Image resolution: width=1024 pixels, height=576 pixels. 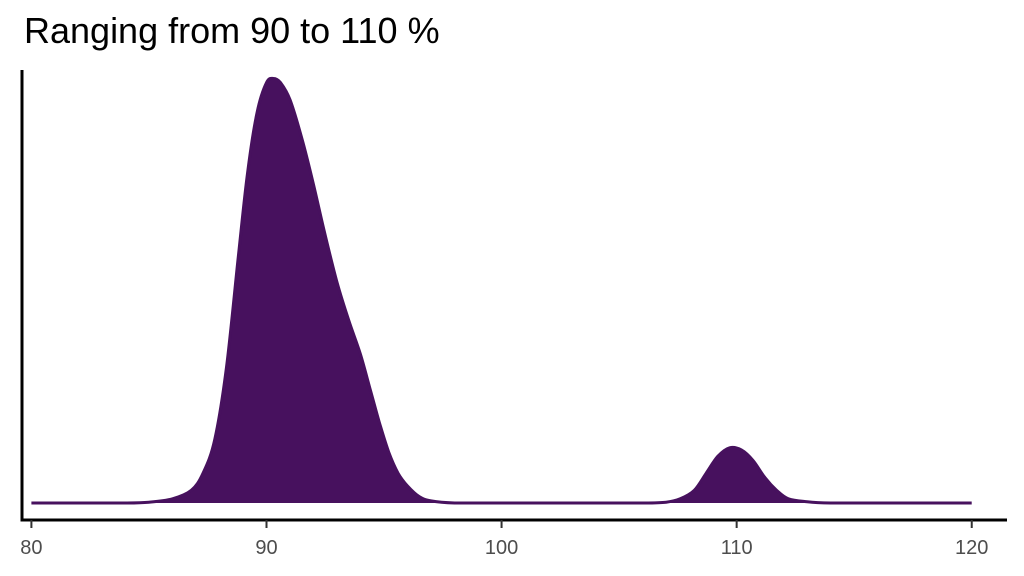 I want to click on x-tick-label: 100, so click(x=501, y=548).